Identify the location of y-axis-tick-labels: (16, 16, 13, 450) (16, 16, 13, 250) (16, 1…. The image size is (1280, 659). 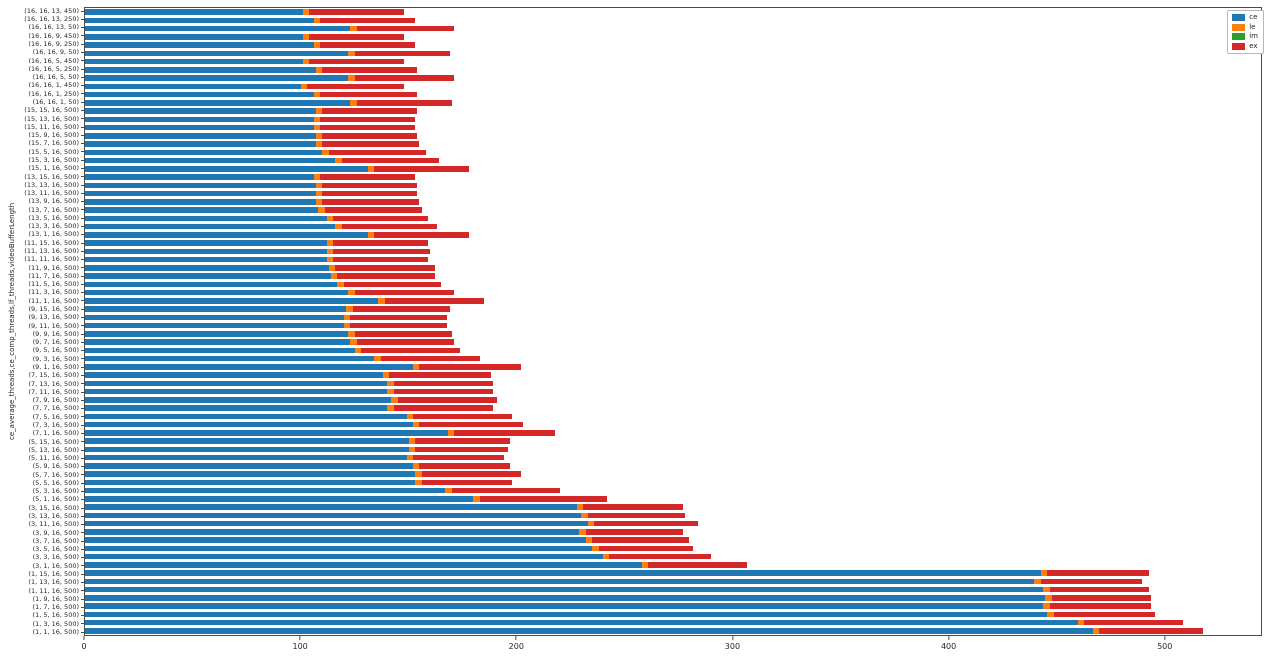
(42, 321).